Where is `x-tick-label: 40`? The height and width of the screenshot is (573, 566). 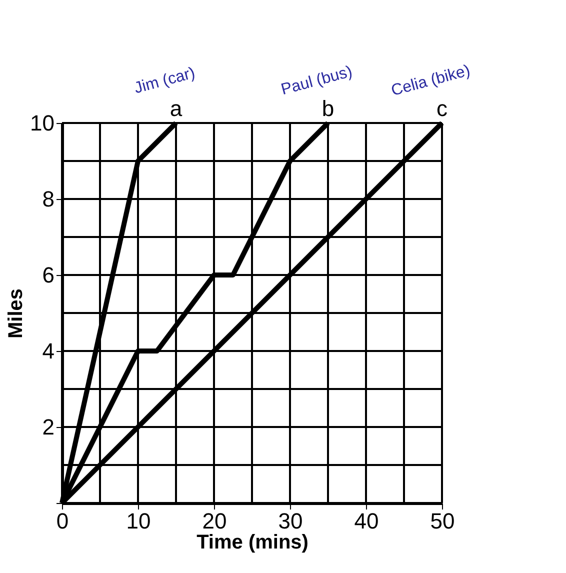 x-tick-label: 40 is located at coordinates (366, 521).